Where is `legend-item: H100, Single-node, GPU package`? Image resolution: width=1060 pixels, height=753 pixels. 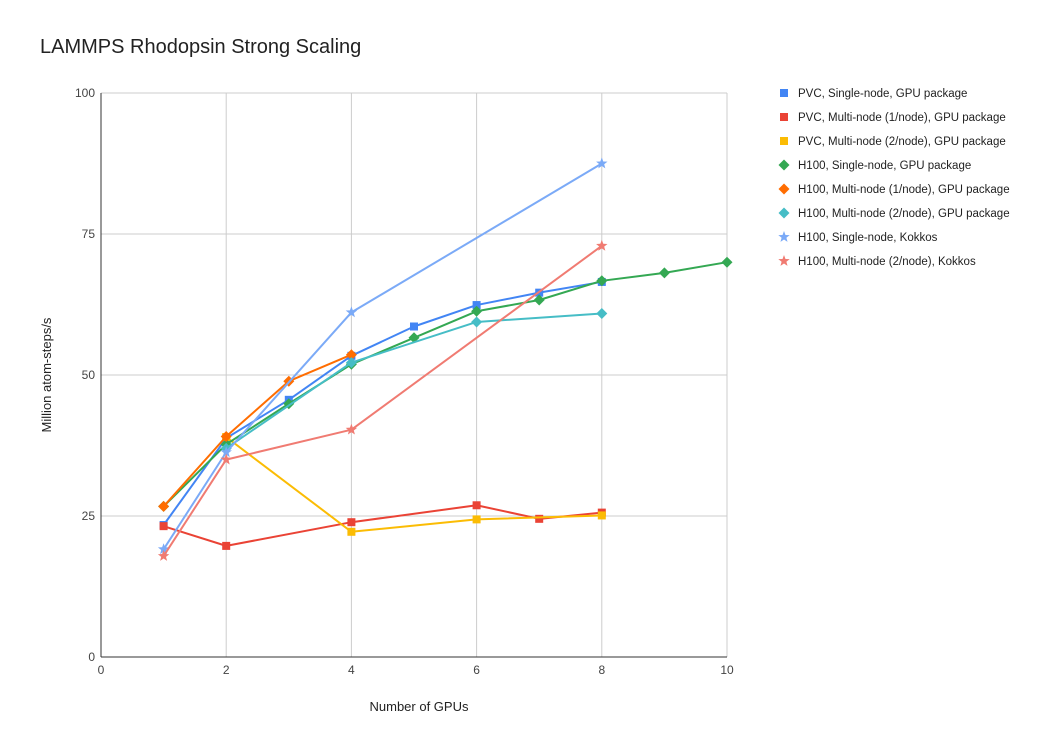
legend-item: H100, Single-node, GPU package is located at coordinates (874, 165).